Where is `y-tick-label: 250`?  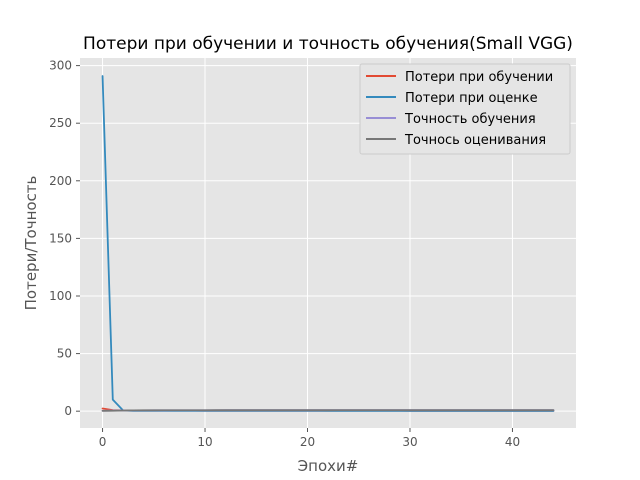 y-tick-label: 250 is located at coordinates (60, 123).